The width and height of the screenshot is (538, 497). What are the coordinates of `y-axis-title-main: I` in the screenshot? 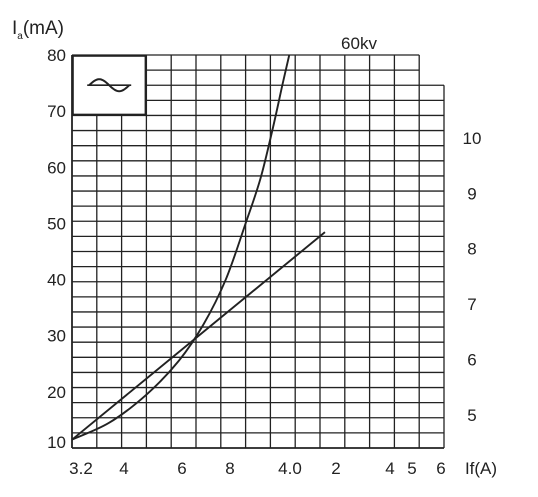 It's located at (14, 28).